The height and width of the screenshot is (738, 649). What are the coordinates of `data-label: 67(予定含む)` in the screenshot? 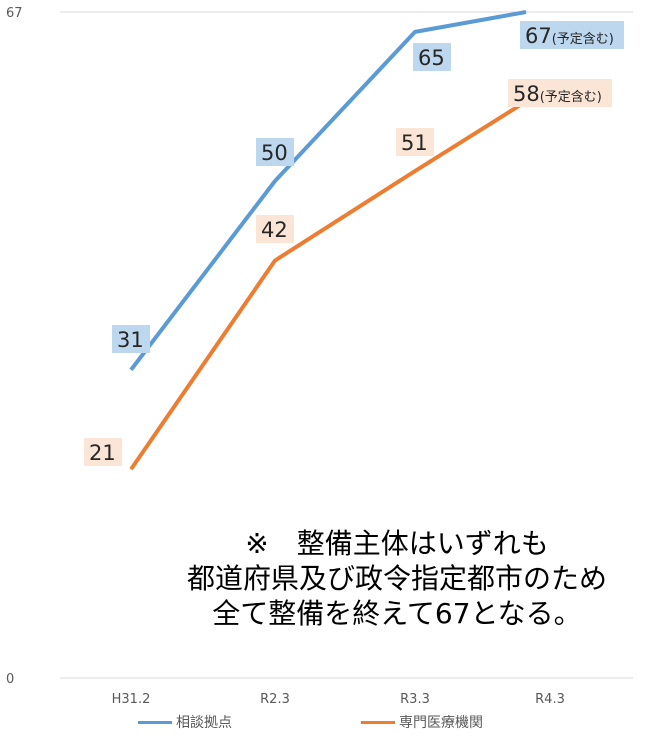 It's located at (569, 36).